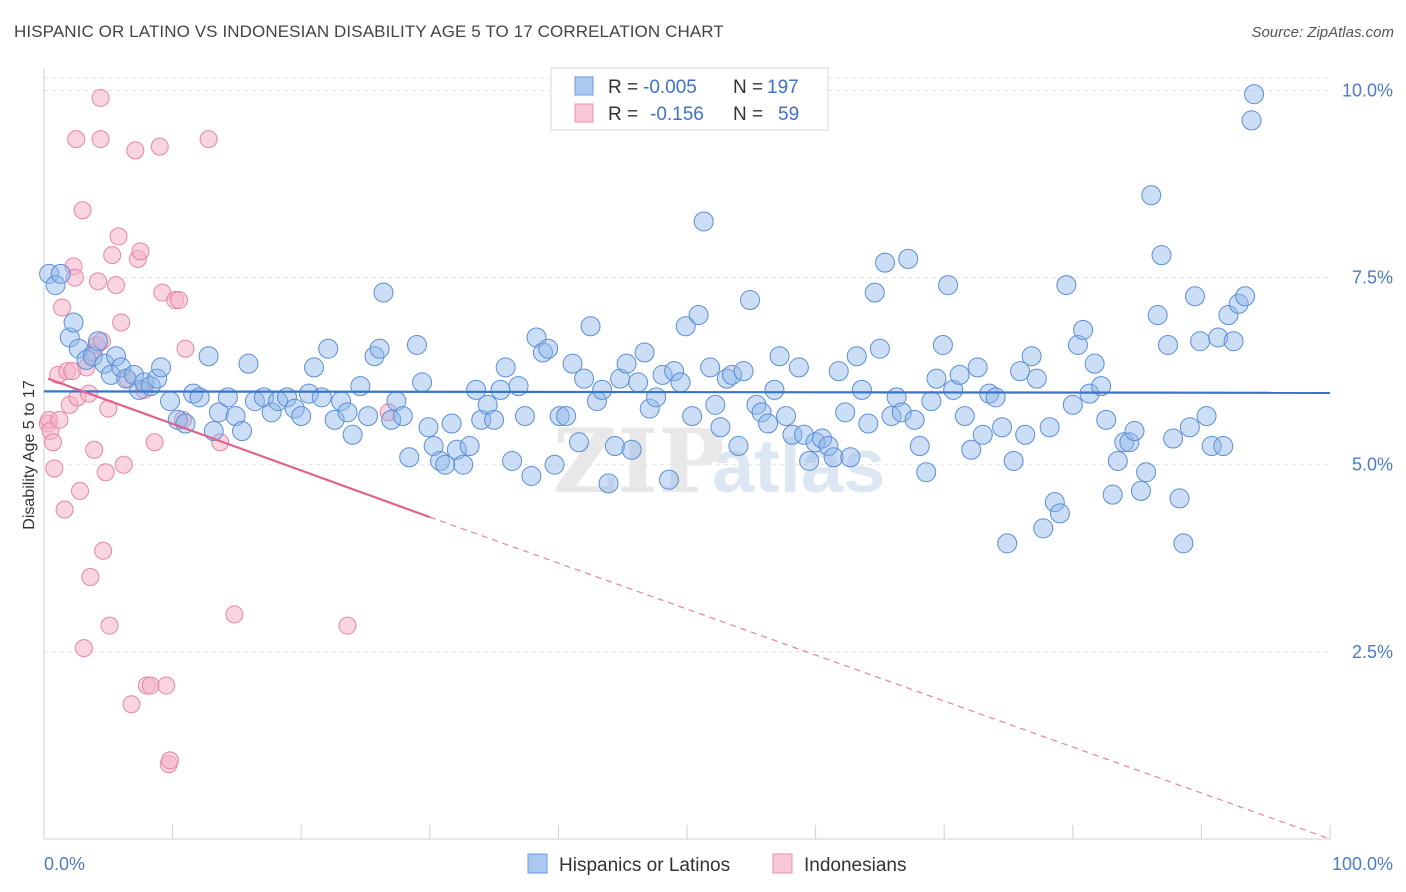 Image resolution: width=1406 pixels, height=892 pixels. I want to click on legend-n-value-2: 59, so click(788, 114).